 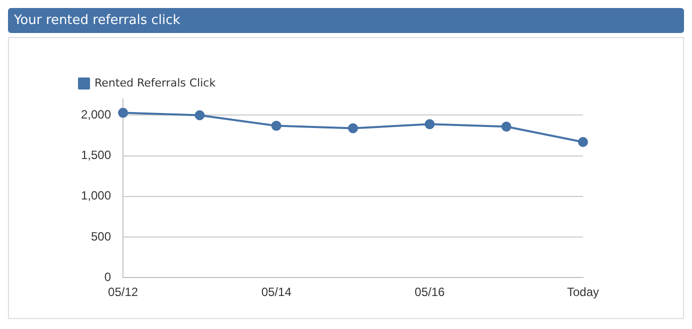 I want to click on y-tick-label: 0, so click(x=108, y=277).